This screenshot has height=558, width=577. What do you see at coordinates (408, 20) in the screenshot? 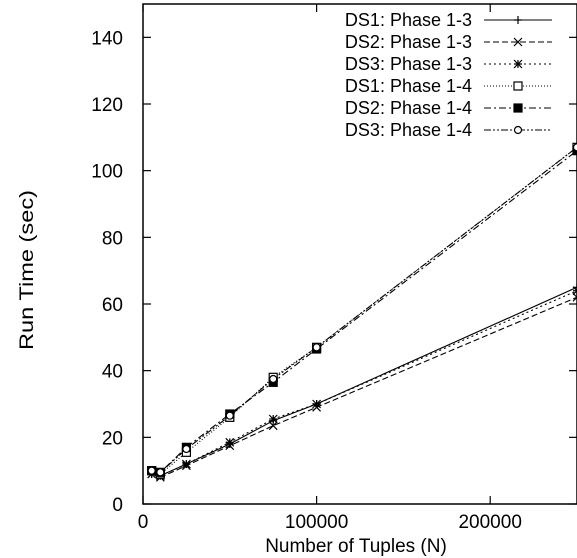
I see `legend-label: DS1: Phase 1-3` at bounding box center [408, 20].